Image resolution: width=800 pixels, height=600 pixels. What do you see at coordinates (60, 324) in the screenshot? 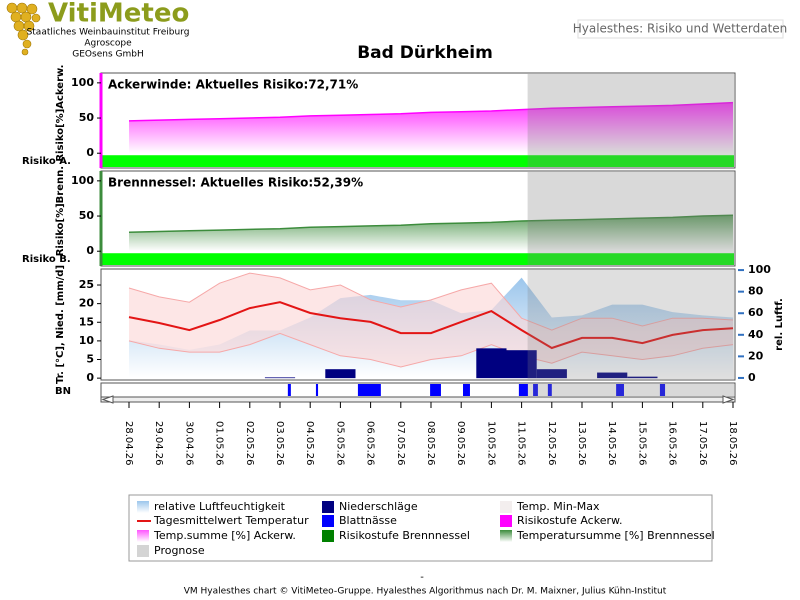
I see `y-axis-label: Tr. [°C], Nied. [mm/d]` at bounding box center [60, 324].